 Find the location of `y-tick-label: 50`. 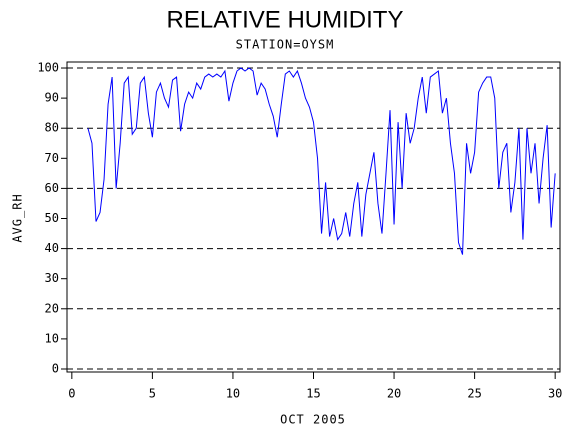

y-tick-label: 50 is located at coordinates (52, 218).